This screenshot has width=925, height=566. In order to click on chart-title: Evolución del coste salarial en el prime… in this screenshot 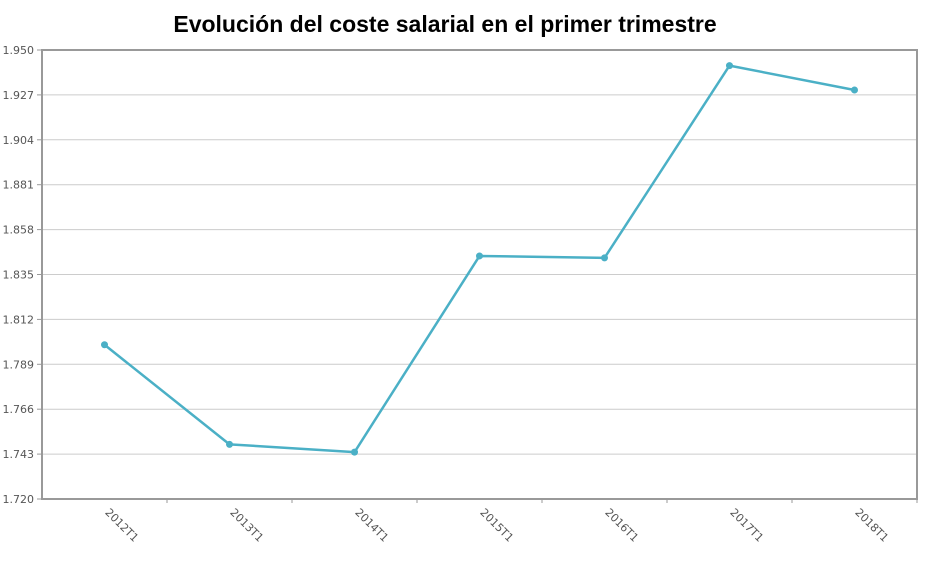, I will do `click(444, 24)`.